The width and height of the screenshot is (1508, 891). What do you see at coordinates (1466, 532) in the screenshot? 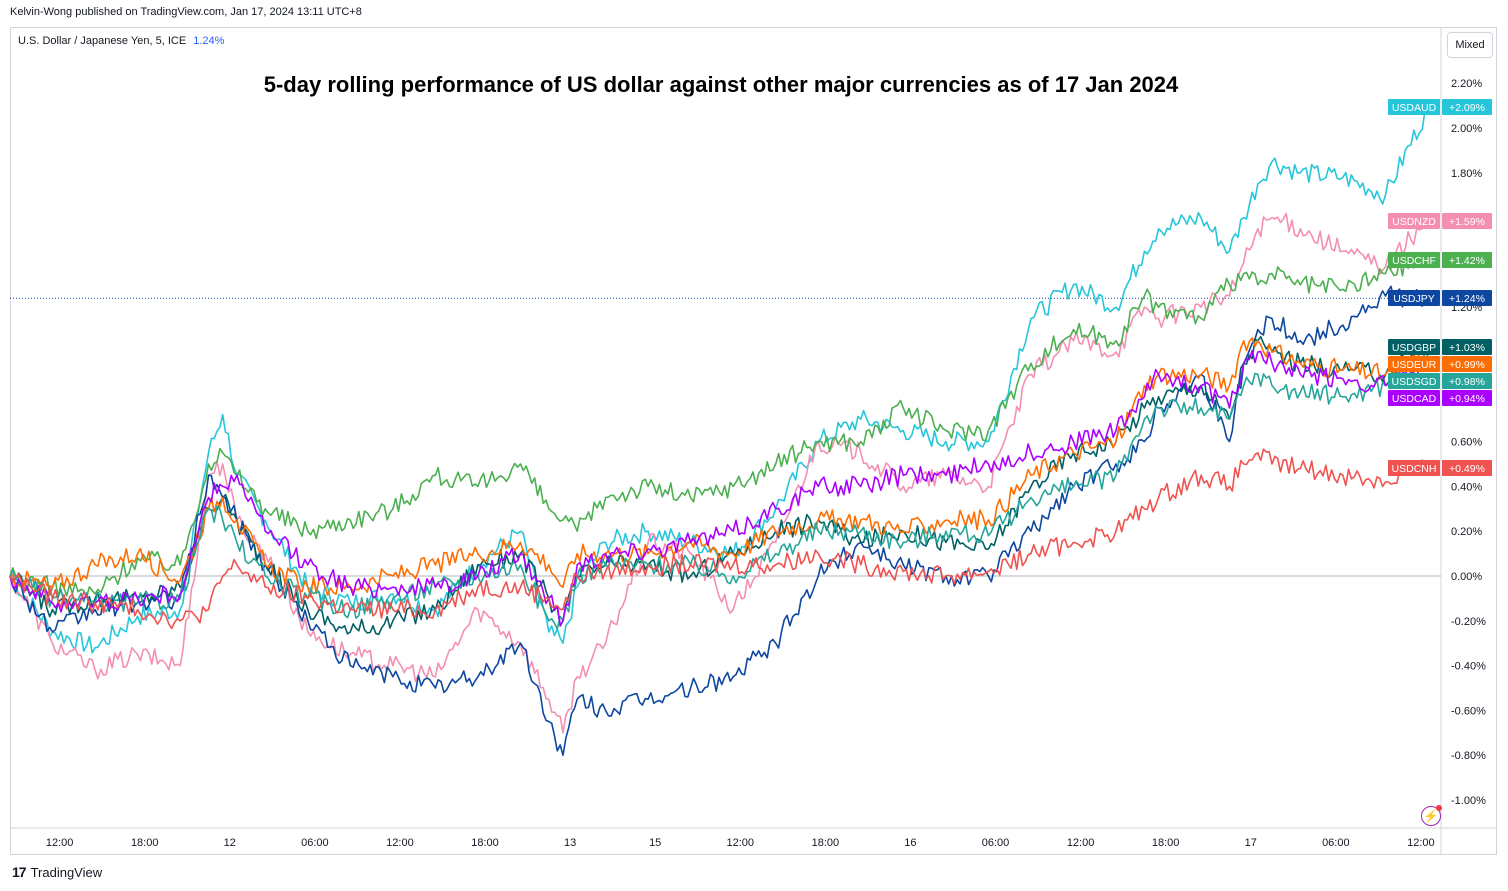
I see `y-tick-label: 0.20%` at bounding box center [1466, 532].